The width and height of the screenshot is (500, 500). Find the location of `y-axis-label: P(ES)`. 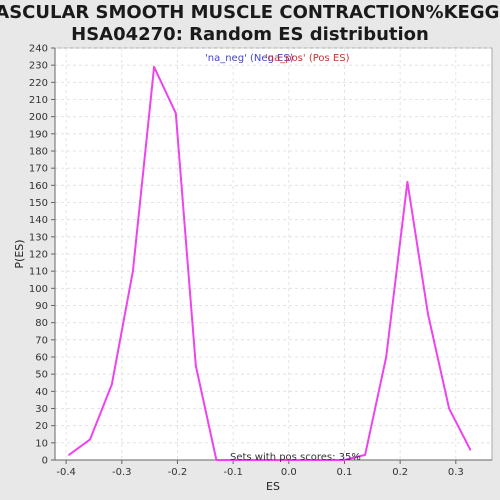

y-axis-label: P(ES) is located at coordinates (19, 253).